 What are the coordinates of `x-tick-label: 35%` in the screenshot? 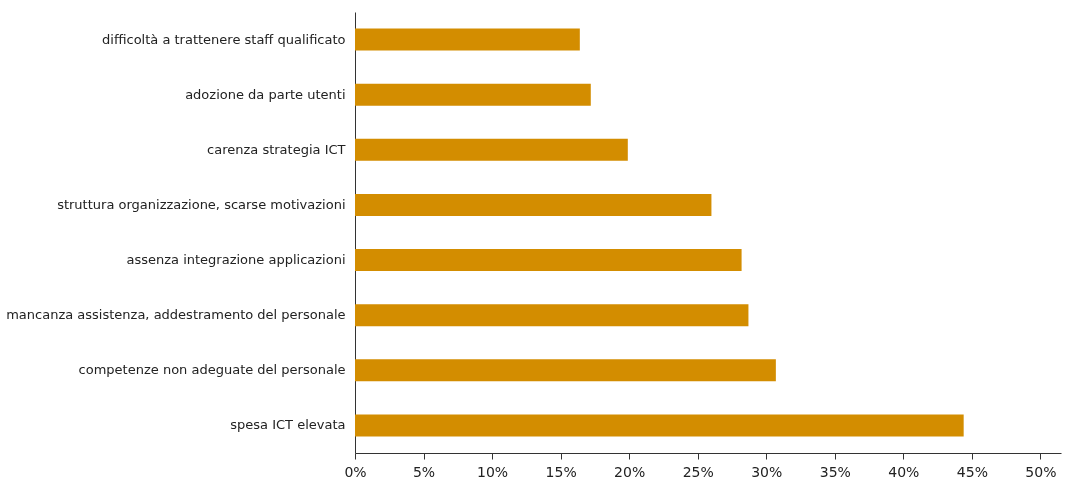 It's located at (835, 471).